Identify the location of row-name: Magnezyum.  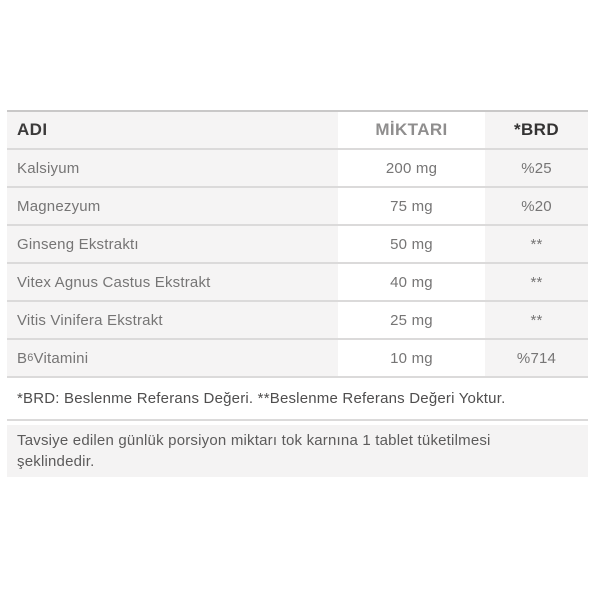
(59, 206).